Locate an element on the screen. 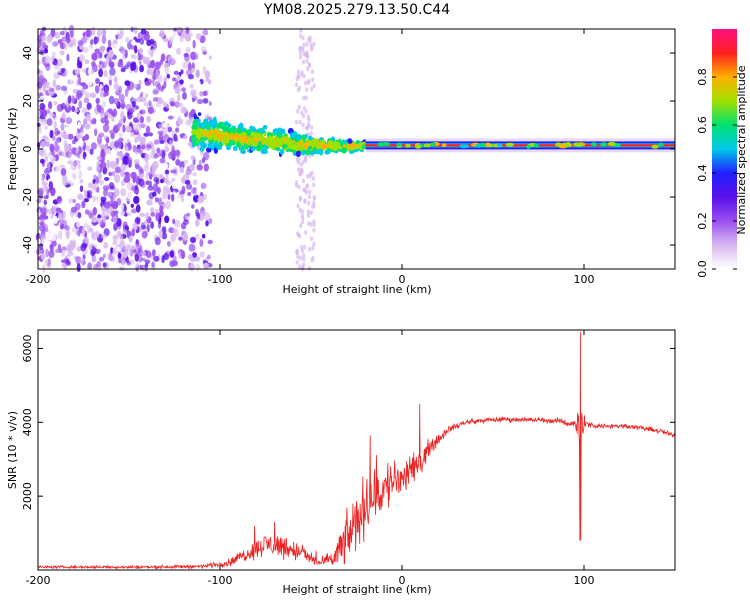 The height and width of the screenshot is (600, 750). spectrogram-x-label: Height of straight line (km) is located at coordinates (356, 289).